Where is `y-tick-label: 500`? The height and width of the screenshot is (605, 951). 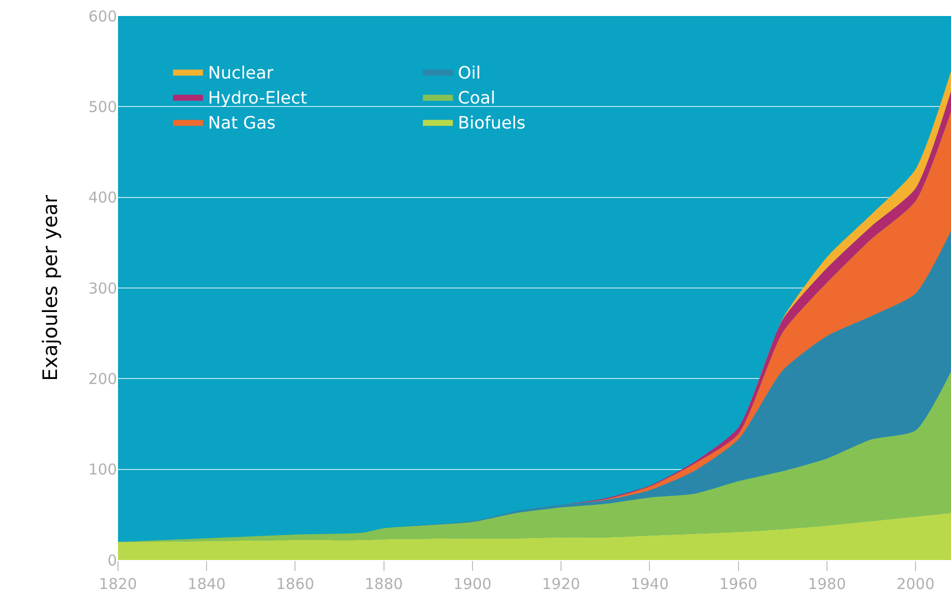
y-tick-label: 500 is located at coordinates (102, 107).